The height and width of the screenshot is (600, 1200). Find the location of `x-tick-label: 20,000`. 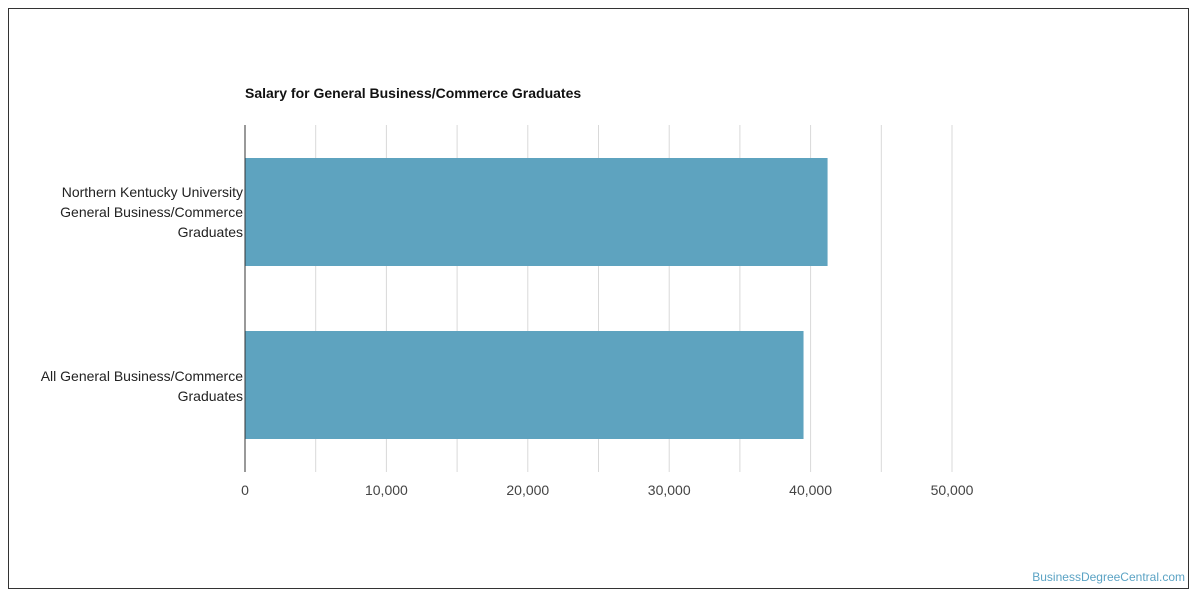

x-tick-label: 20,000 is located at coordinates (527, 490).